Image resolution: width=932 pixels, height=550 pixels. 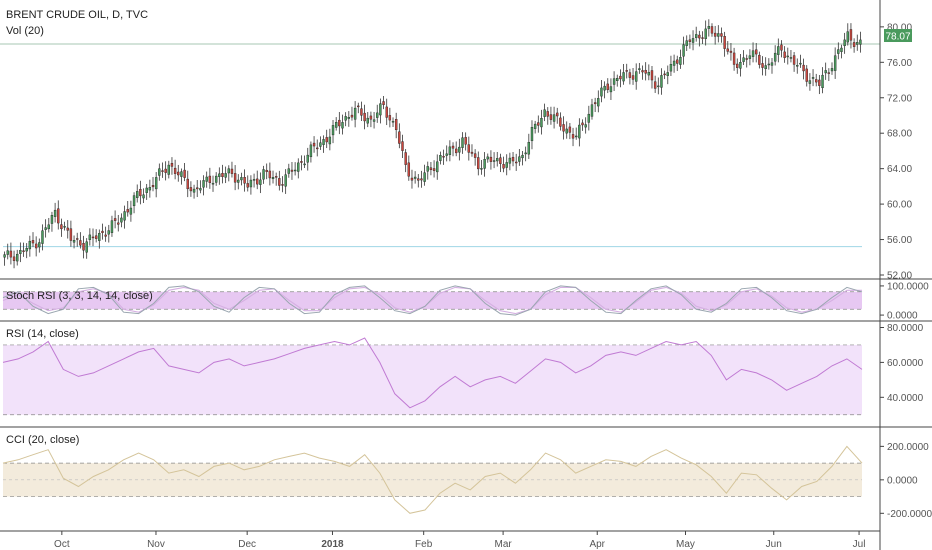 I want to click on volume-label: Vol (20), so click(x=25, y=31).